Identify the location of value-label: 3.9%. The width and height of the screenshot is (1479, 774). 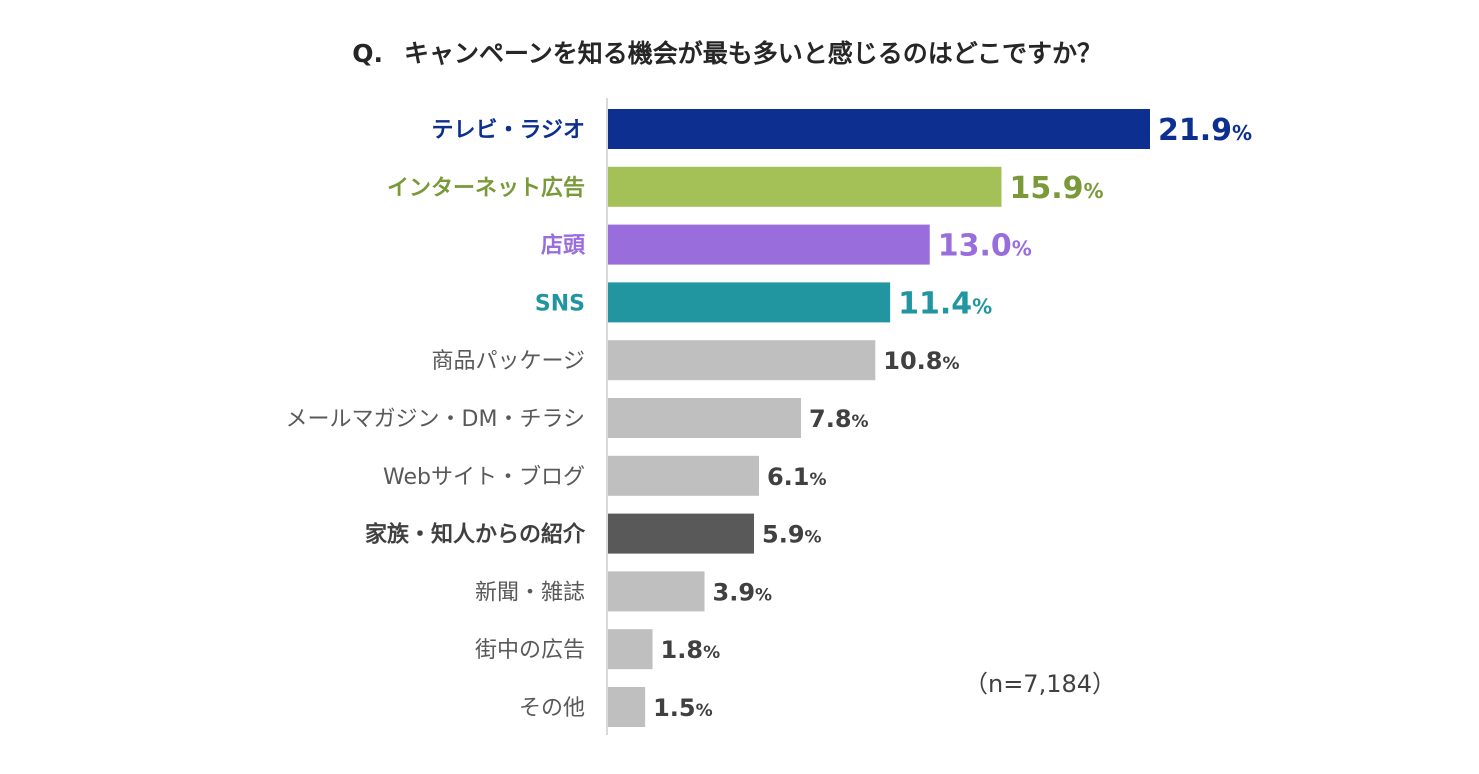
(743, 592).